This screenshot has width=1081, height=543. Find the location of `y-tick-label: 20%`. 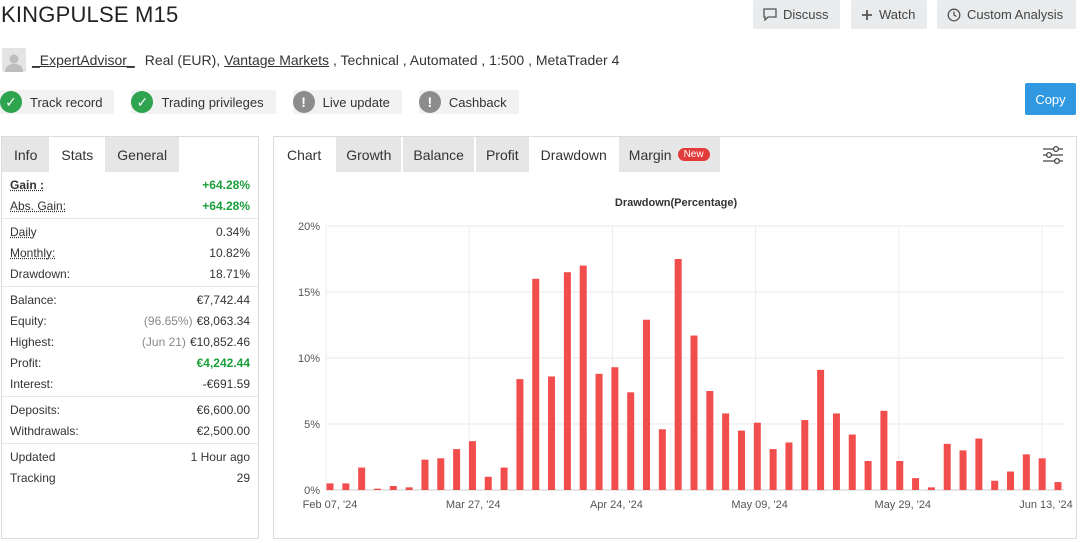

y-tick-label: 20% is located at coordinates (309, 227).